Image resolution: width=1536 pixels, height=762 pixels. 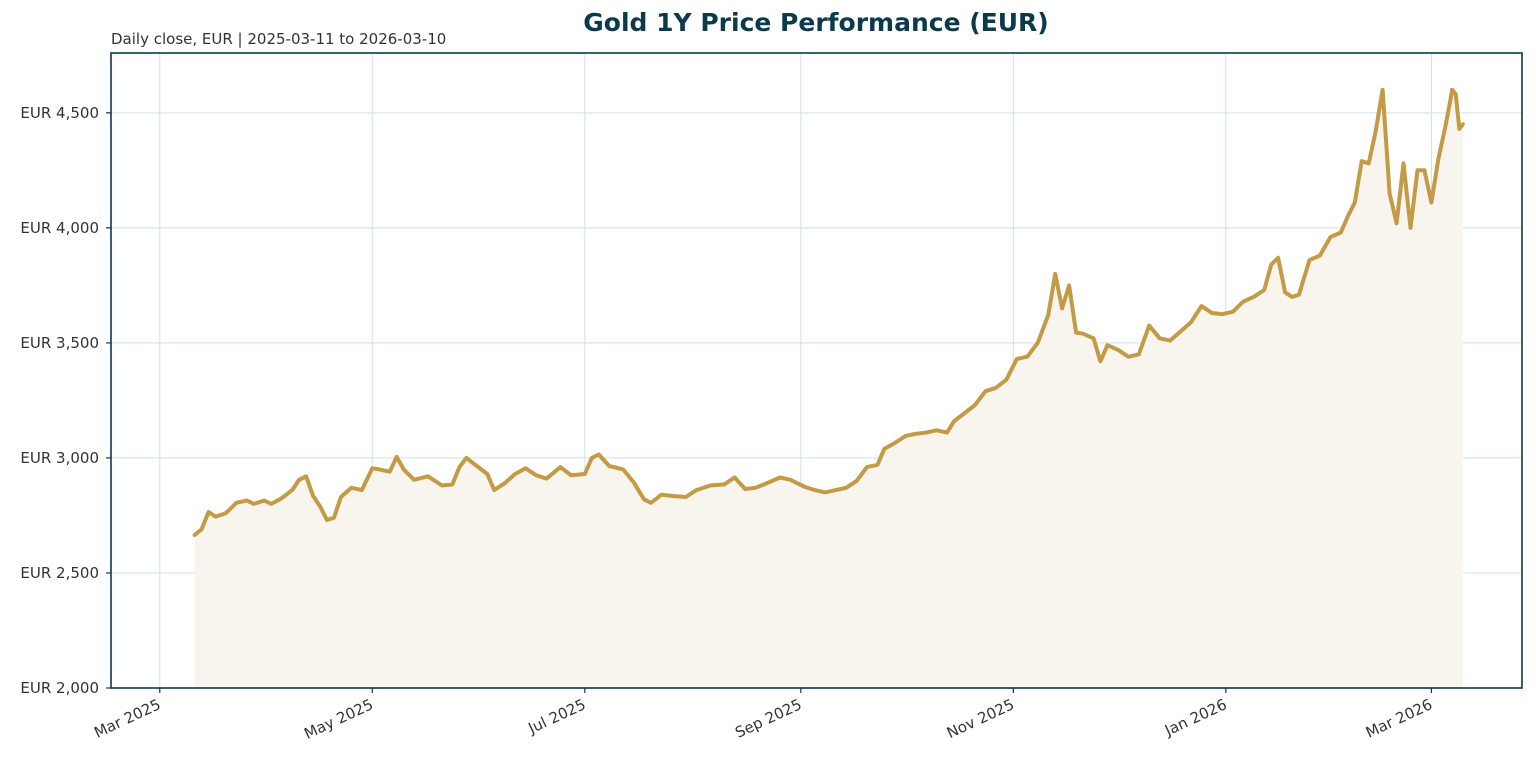 I want to click on y-tick-label: EUR 4,000, so click(x=59, y=228).